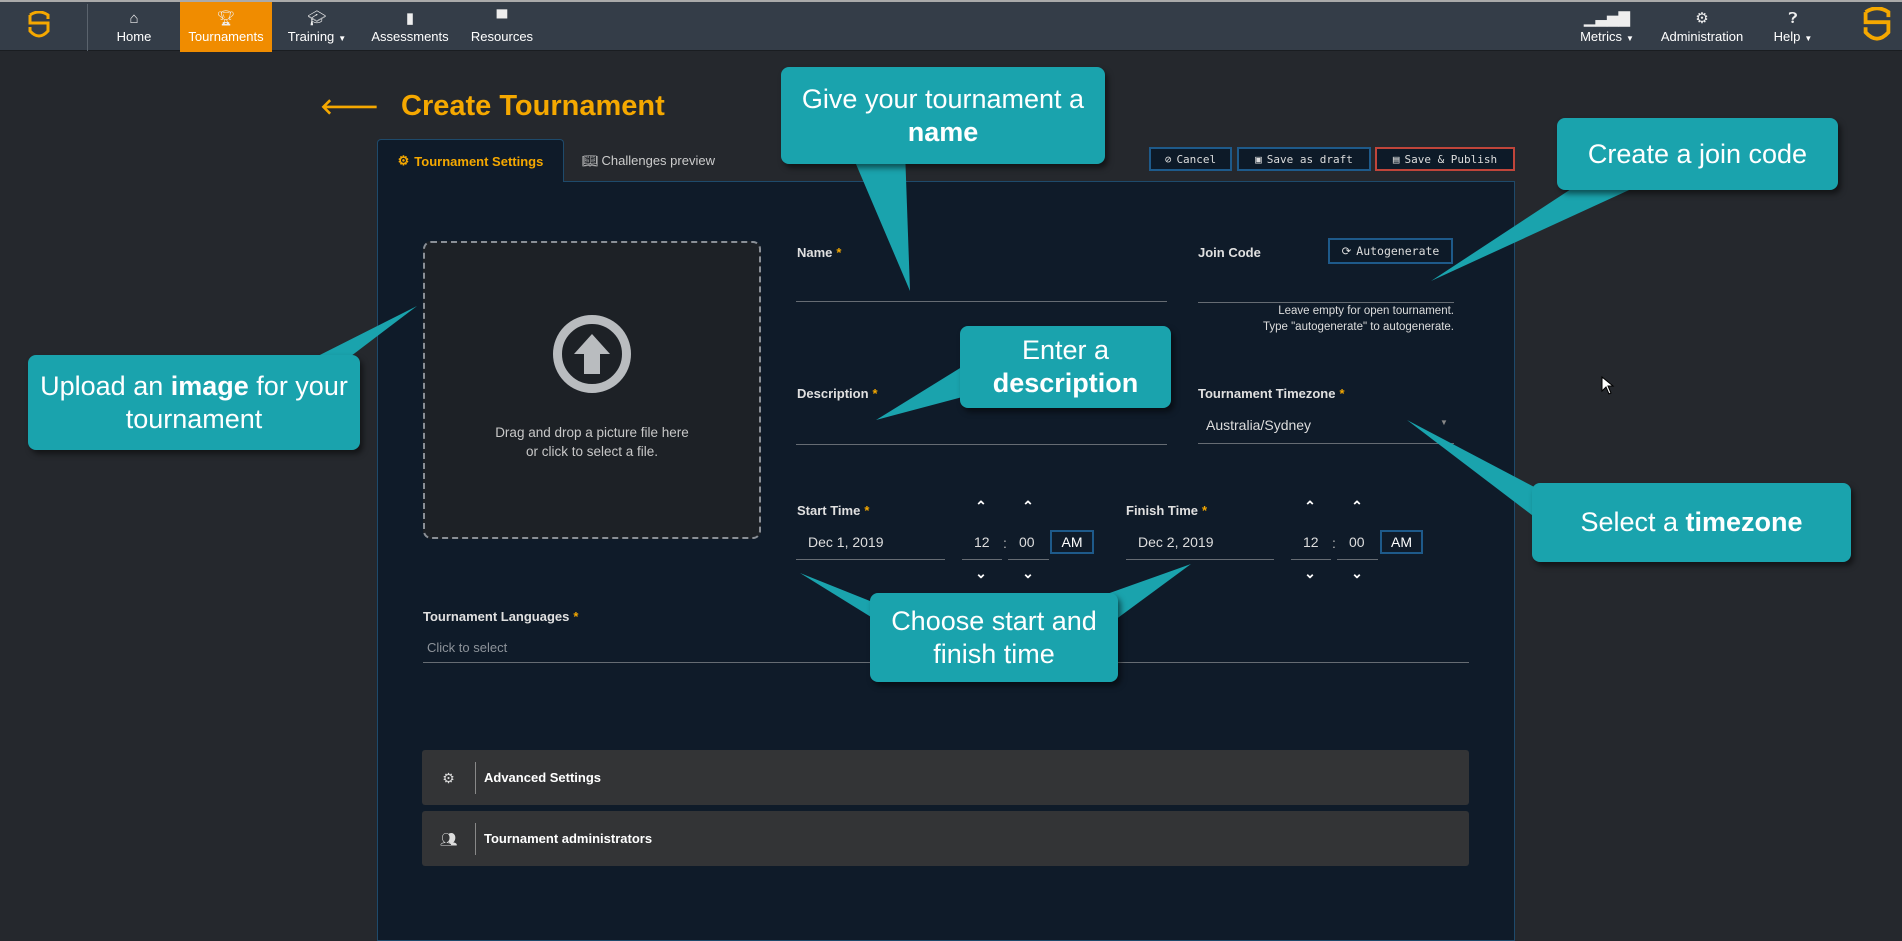  Describe the element at coordinates (819, 252) in the screenshot. I see `name-label: Name *` at that location.